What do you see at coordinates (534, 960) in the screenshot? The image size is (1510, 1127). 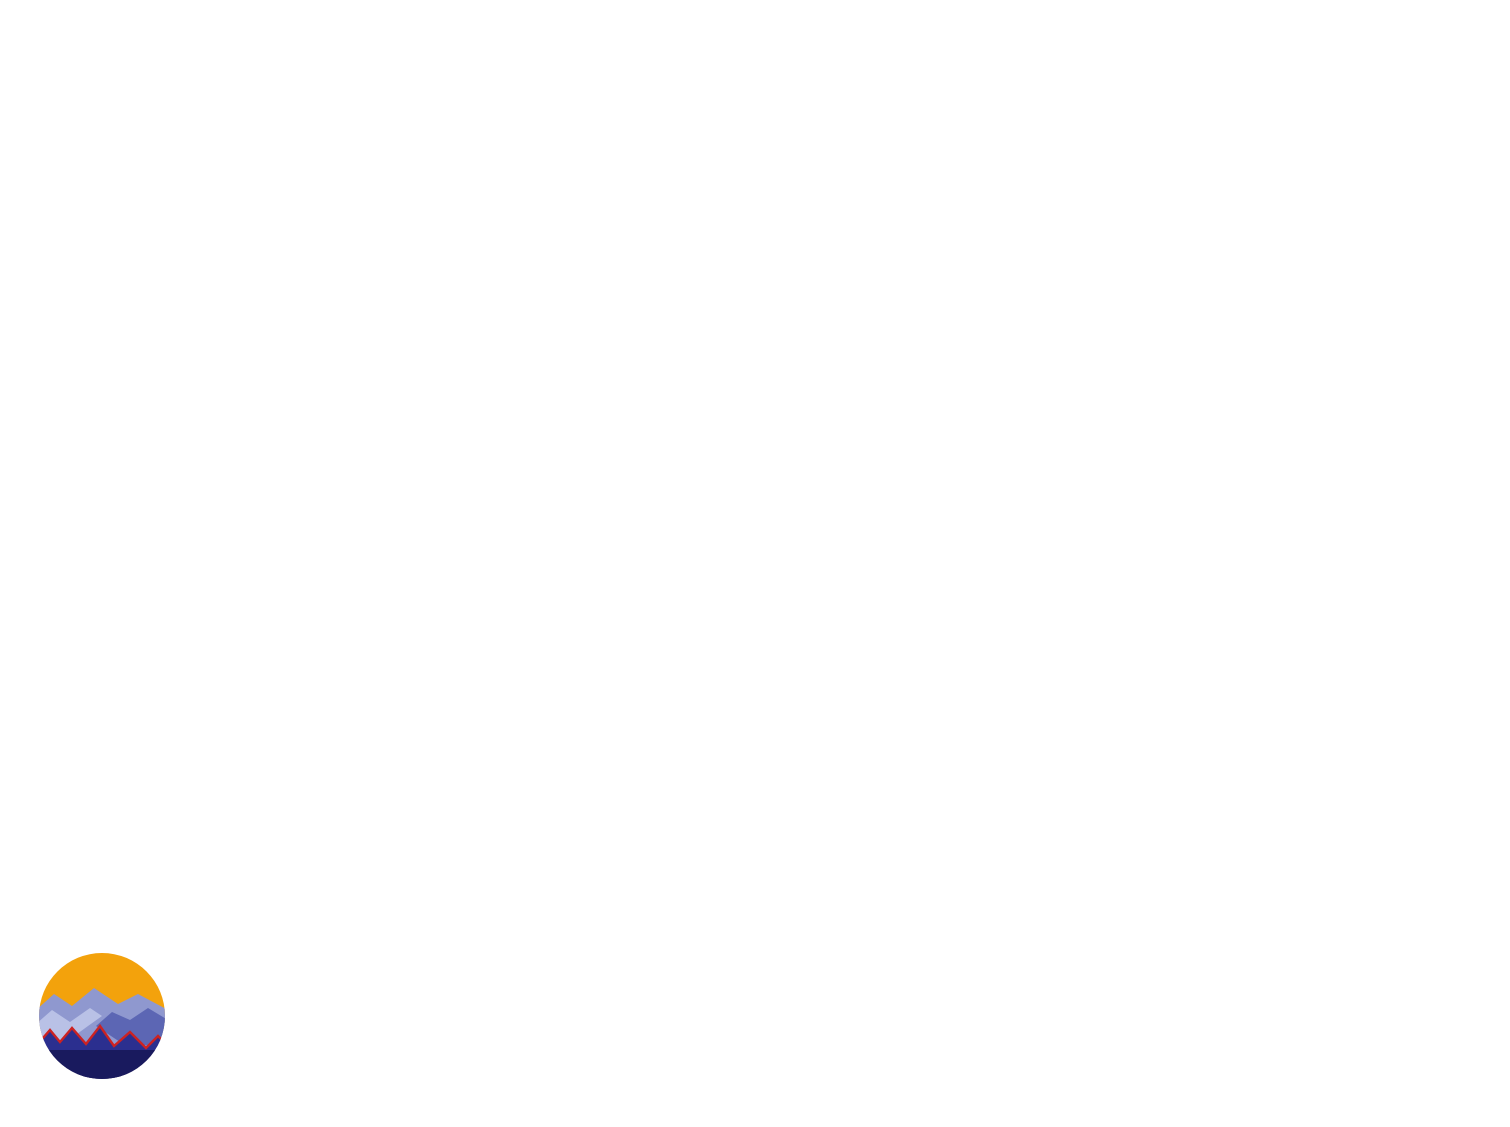 I see `colorbar` at bounding box center [534, 960].